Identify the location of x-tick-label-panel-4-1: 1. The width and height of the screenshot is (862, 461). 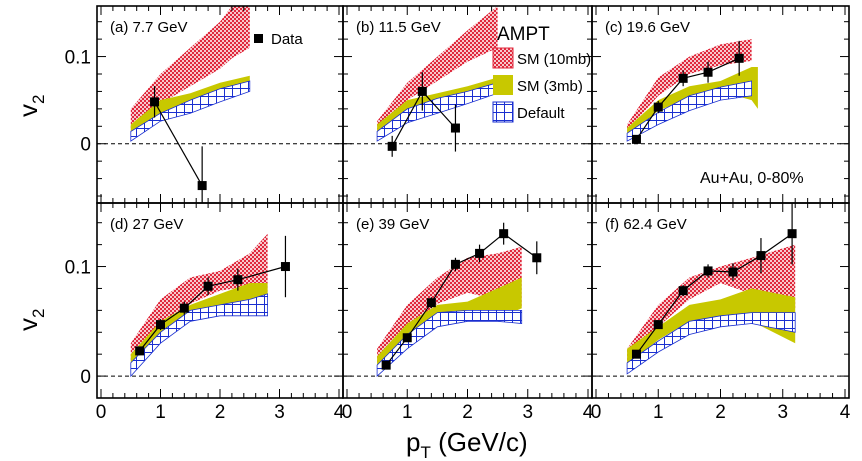
(407, 412).